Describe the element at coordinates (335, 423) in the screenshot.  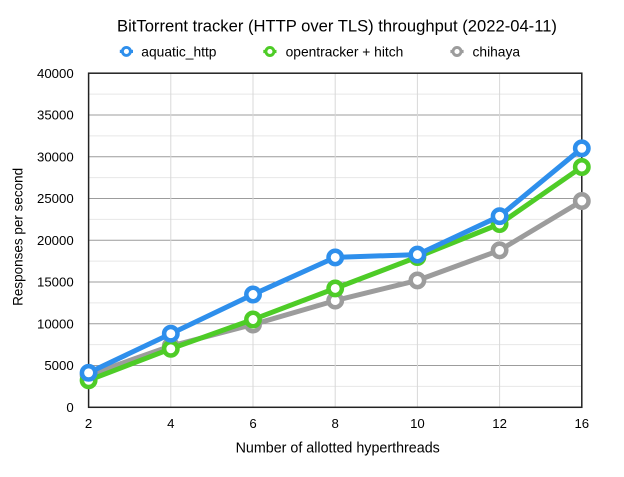
I see `svg-text: 8` at that location.